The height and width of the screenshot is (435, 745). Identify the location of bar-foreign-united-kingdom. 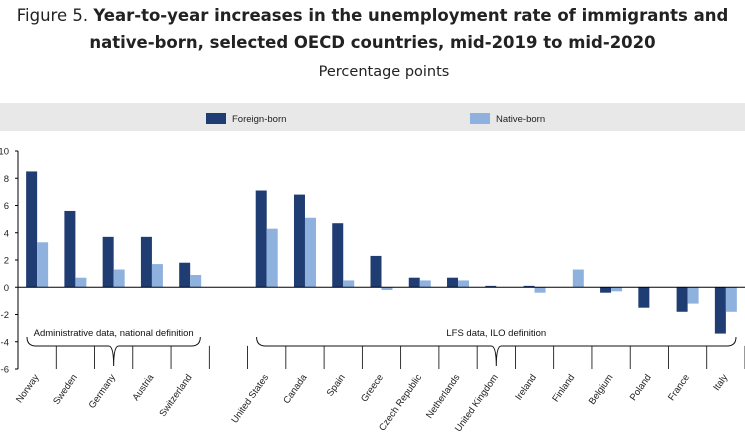
(491, 286).